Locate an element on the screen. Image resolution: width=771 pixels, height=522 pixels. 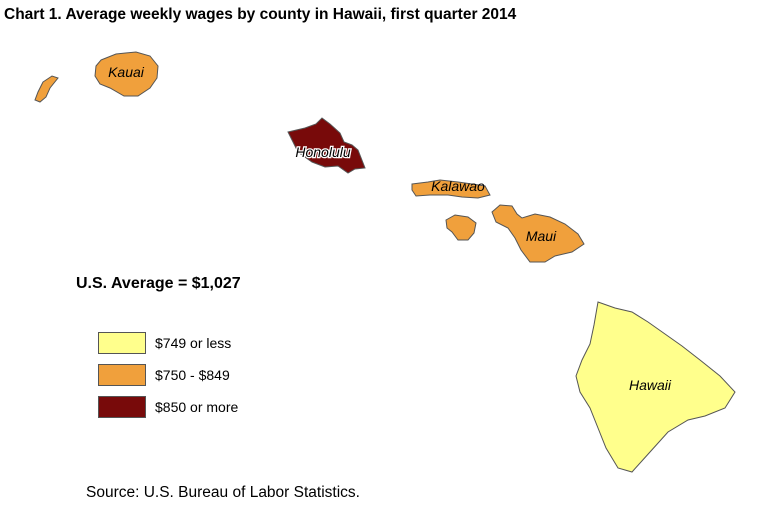
lanai-island is located at coordinates (461, 227).